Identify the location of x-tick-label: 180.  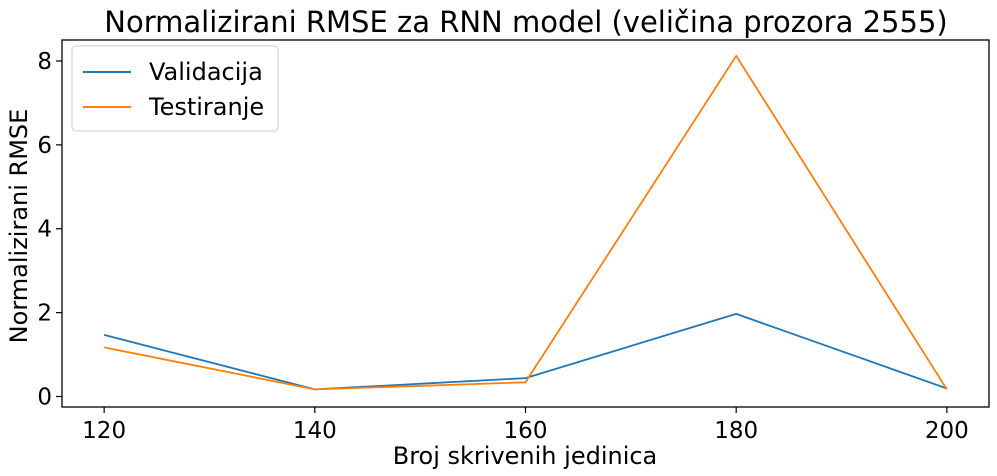
(736, 431).